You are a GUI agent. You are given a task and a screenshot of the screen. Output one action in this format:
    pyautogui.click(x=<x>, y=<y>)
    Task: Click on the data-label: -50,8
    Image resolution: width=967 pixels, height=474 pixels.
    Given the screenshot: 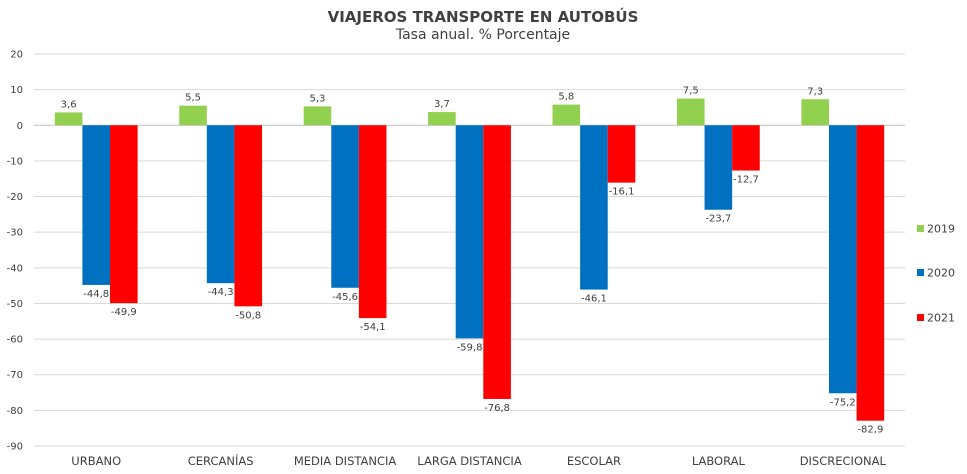 What is the action you would take?
    pyautogui.click(x=248, y=315)
    